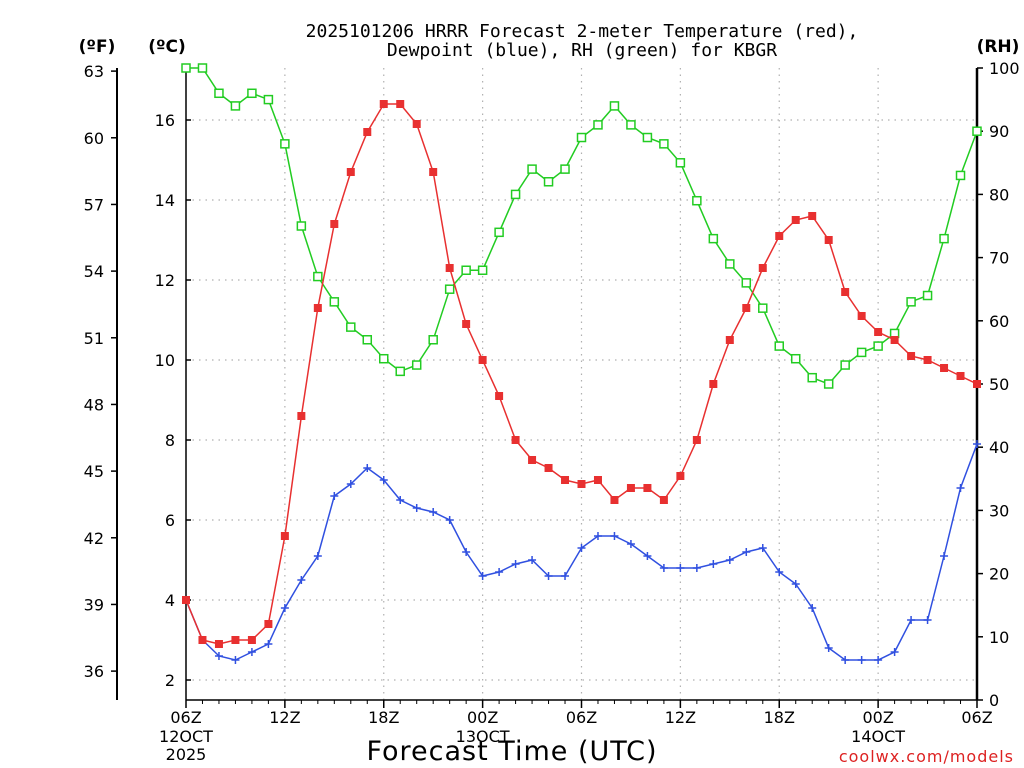  I want to click on rh-tick-label: 80, so click(999, 194).